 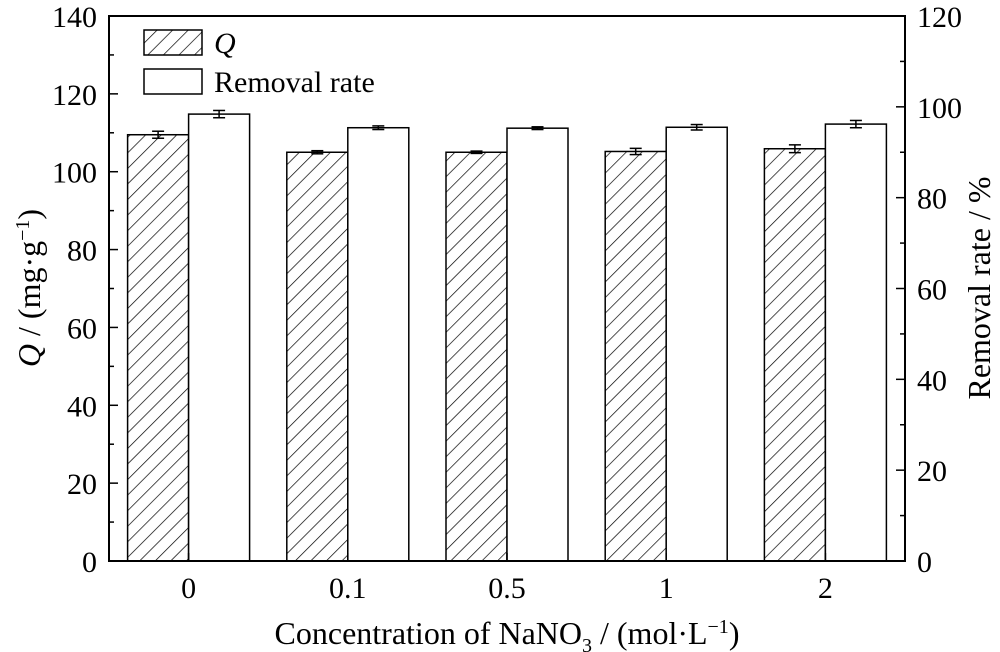 I want to click on legend-label-removal-rate: Removal rate, so click(x=294, y=82).